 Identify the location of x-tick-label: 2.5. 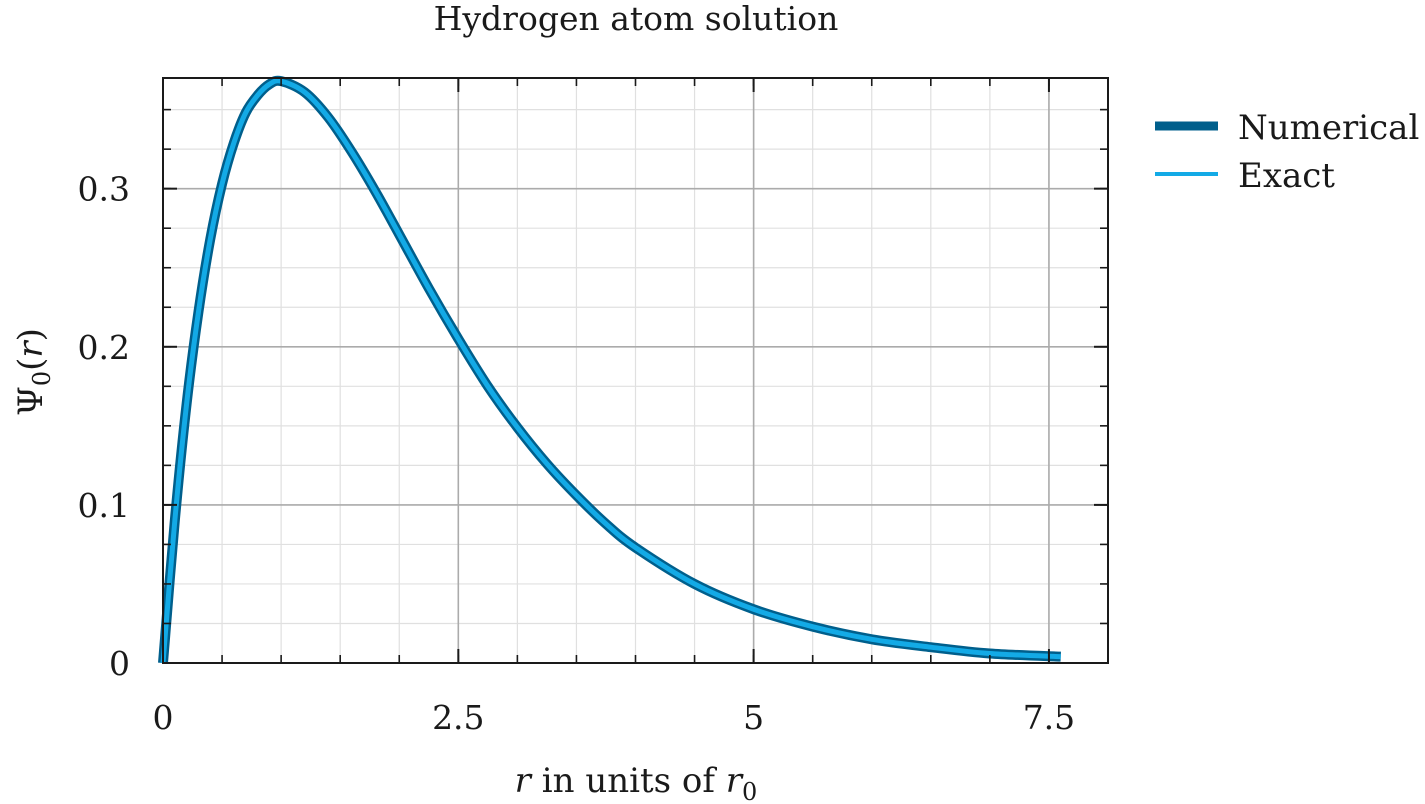
(458, 717).